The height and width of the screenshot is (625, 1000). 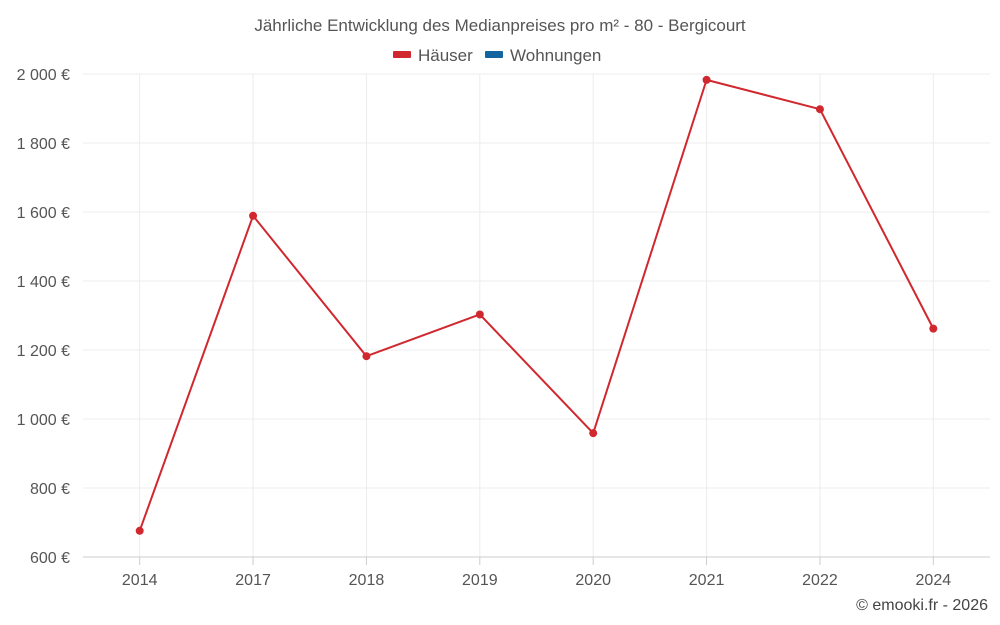 I want to click on y-tick-label: 1 400 €, so click(x=43, y=282).